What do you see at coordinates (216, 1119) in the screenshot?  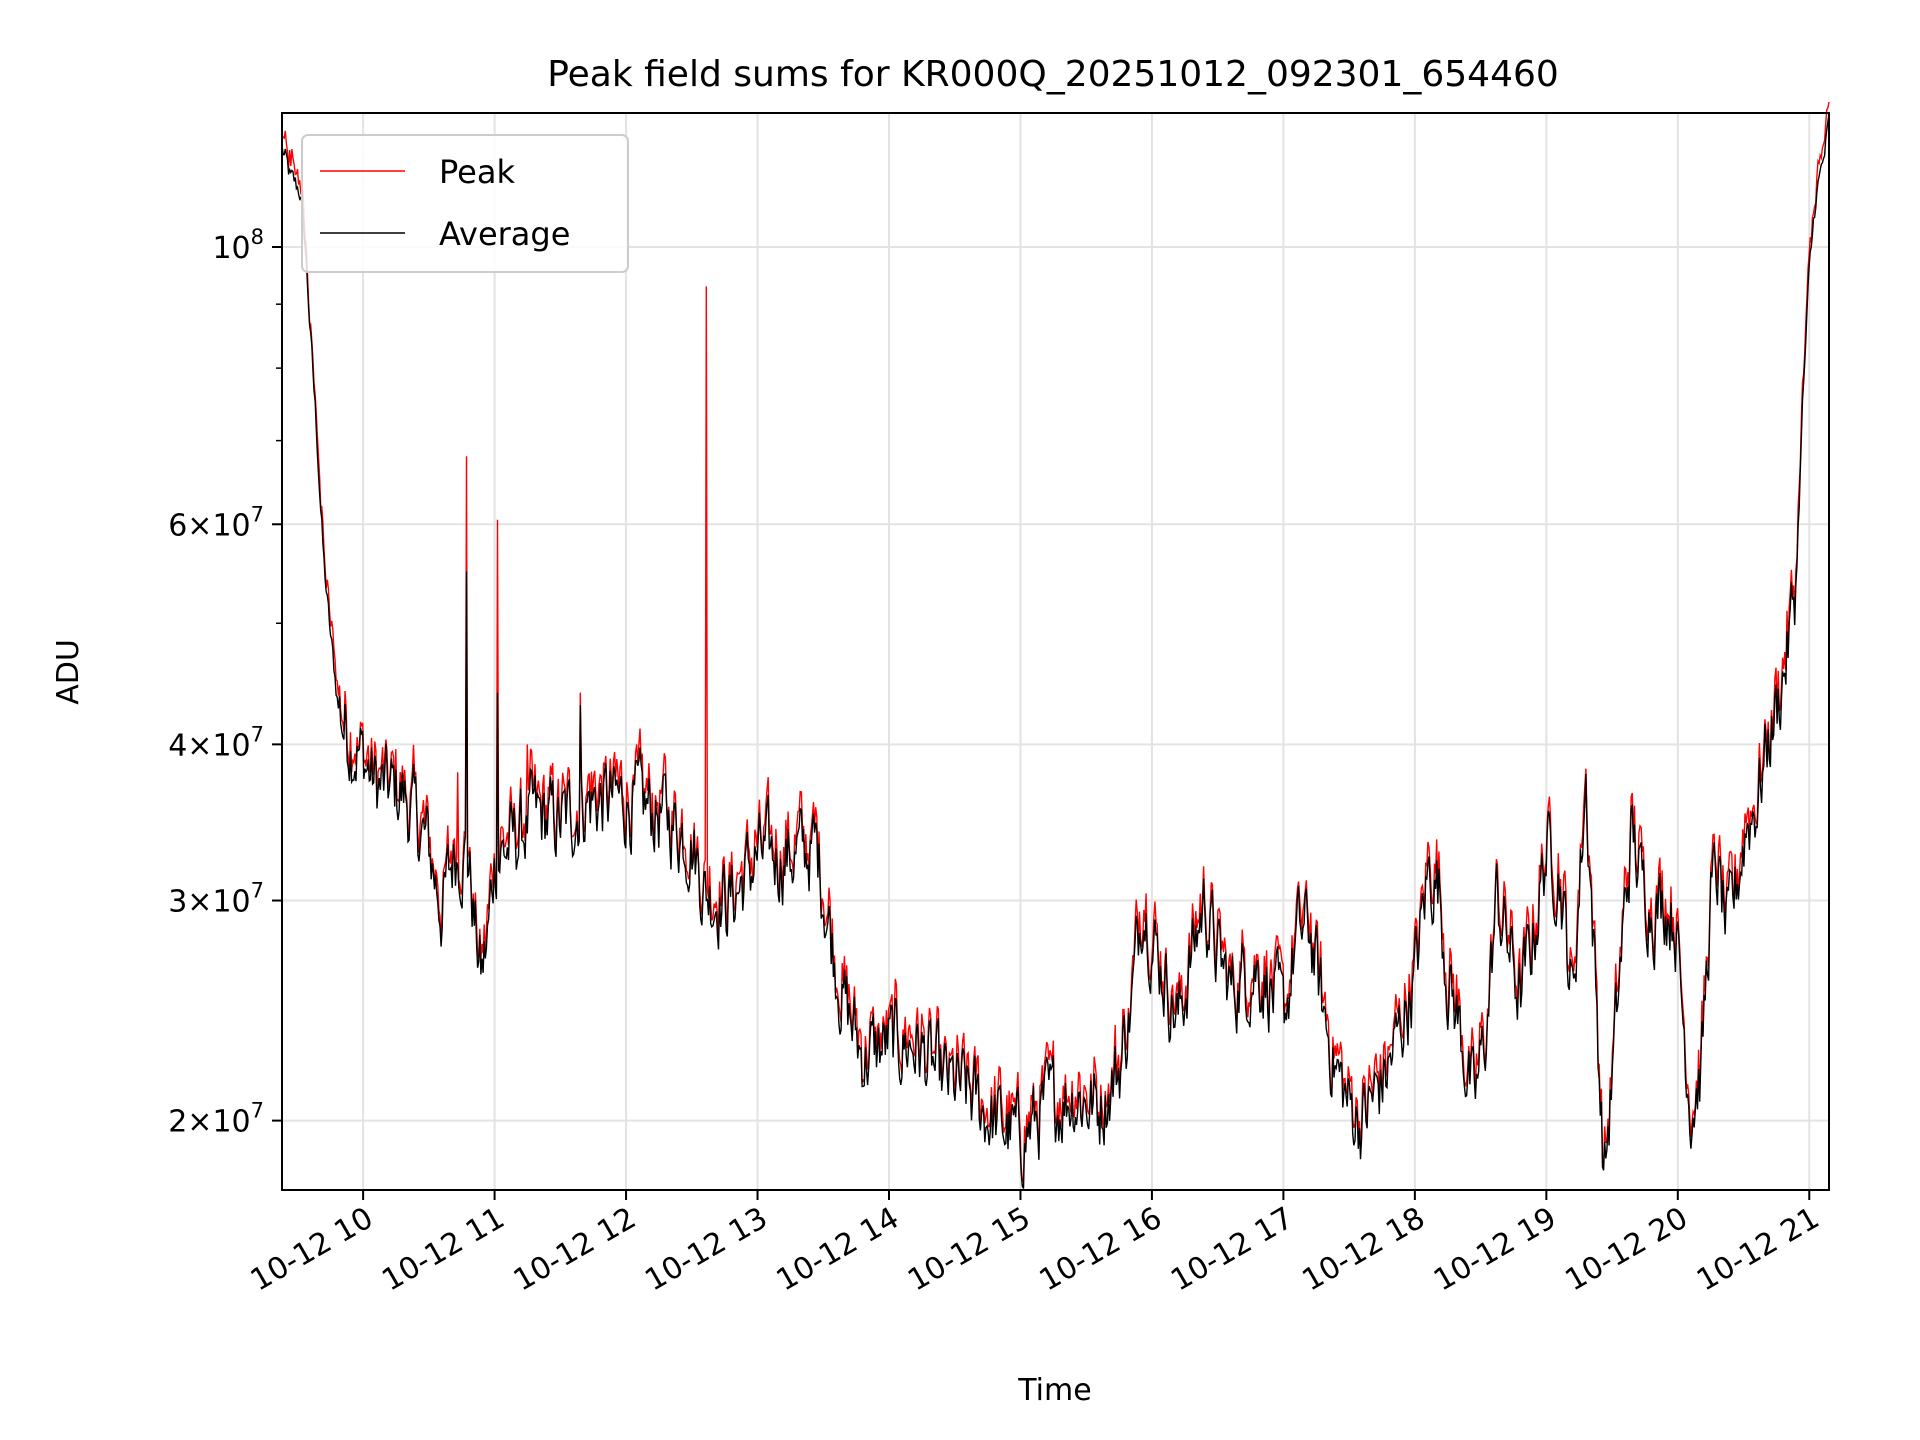 I see `y-tick-label: 2×107` at bounding box center [216, 1119].